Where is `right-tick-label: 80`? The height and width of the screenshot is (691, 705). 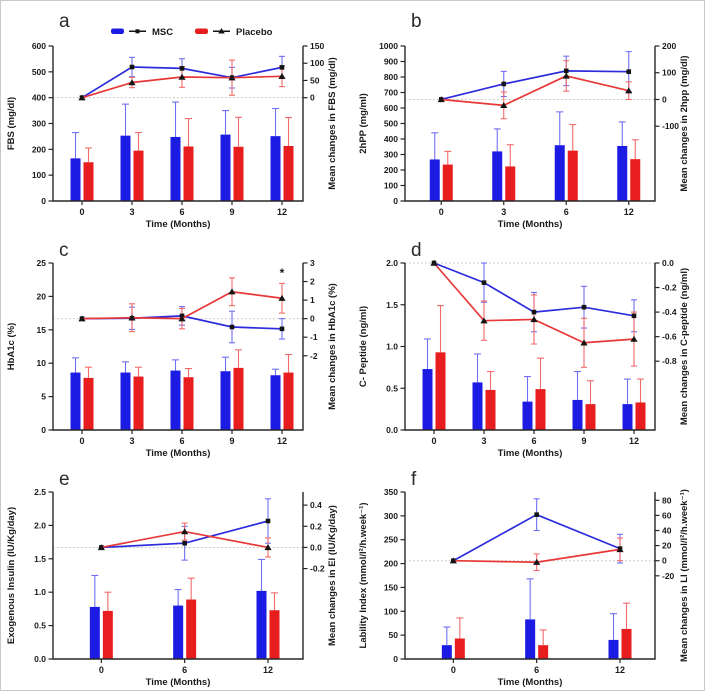
right-tick-label: 80 is located at coordinates (667, 500).